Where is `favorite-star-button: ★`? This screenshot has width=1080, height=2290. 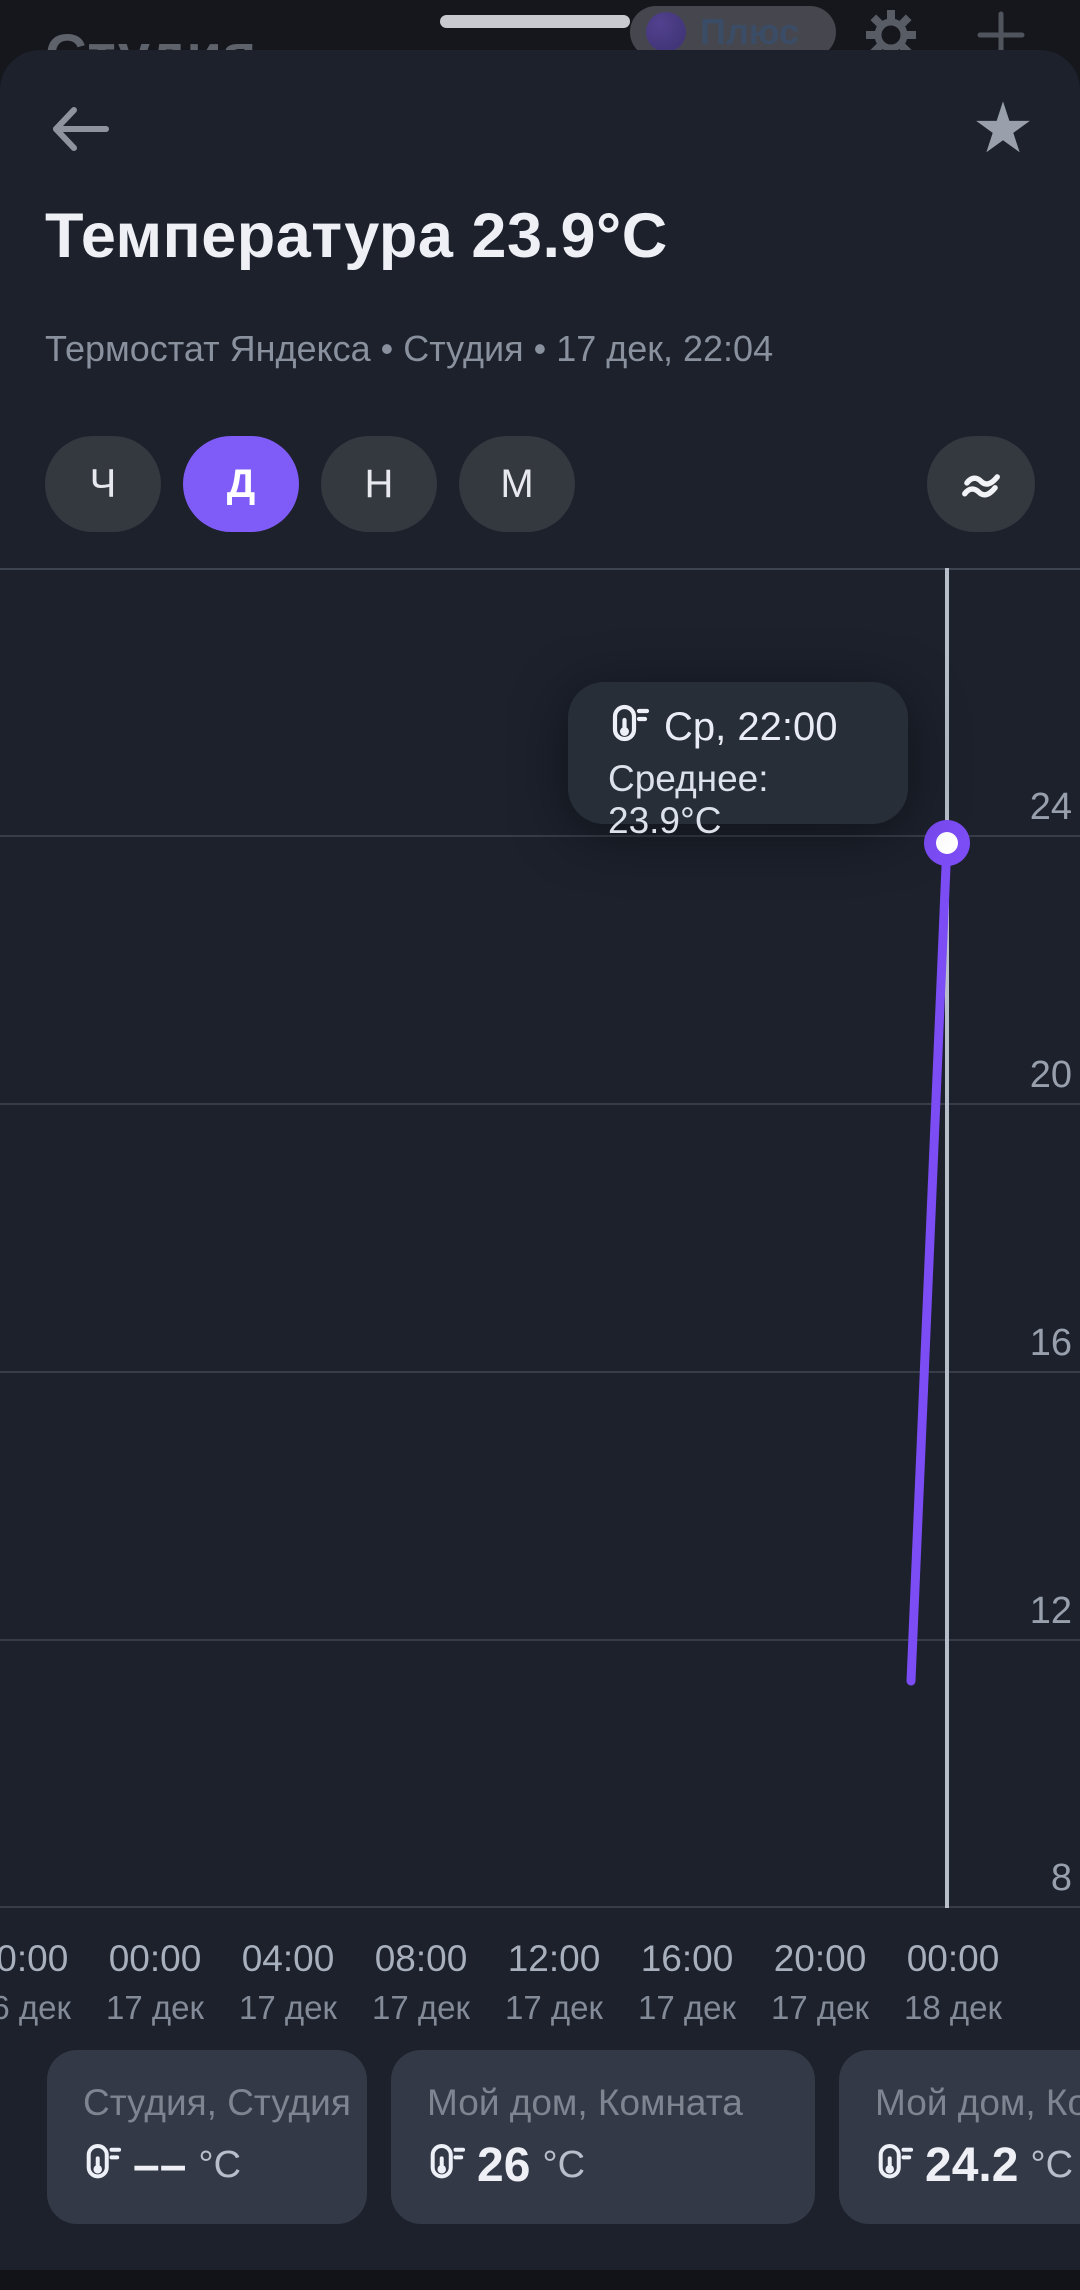 favorite-star-button: ★ is located at coordinates (1003, 128).